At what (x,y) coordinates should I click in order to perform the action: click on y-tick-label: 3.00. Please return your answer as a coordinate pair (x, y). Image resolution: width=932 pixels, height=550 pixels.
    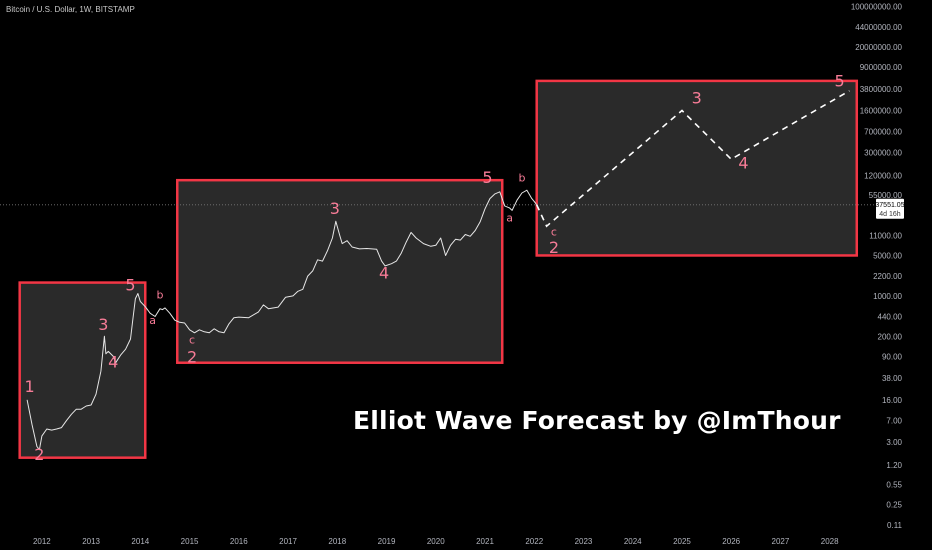
    Looking at the image, I should click on (894, 442).